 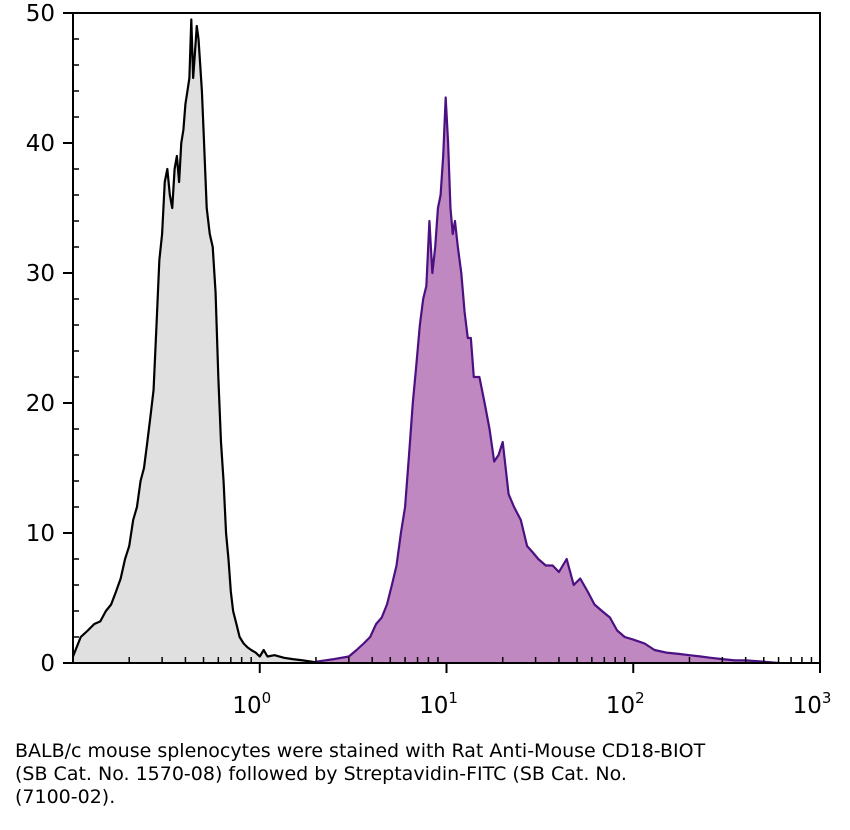 I want to click on y-tick-labels: 0 10 20 30 40 50, so click(x=40, y=339).